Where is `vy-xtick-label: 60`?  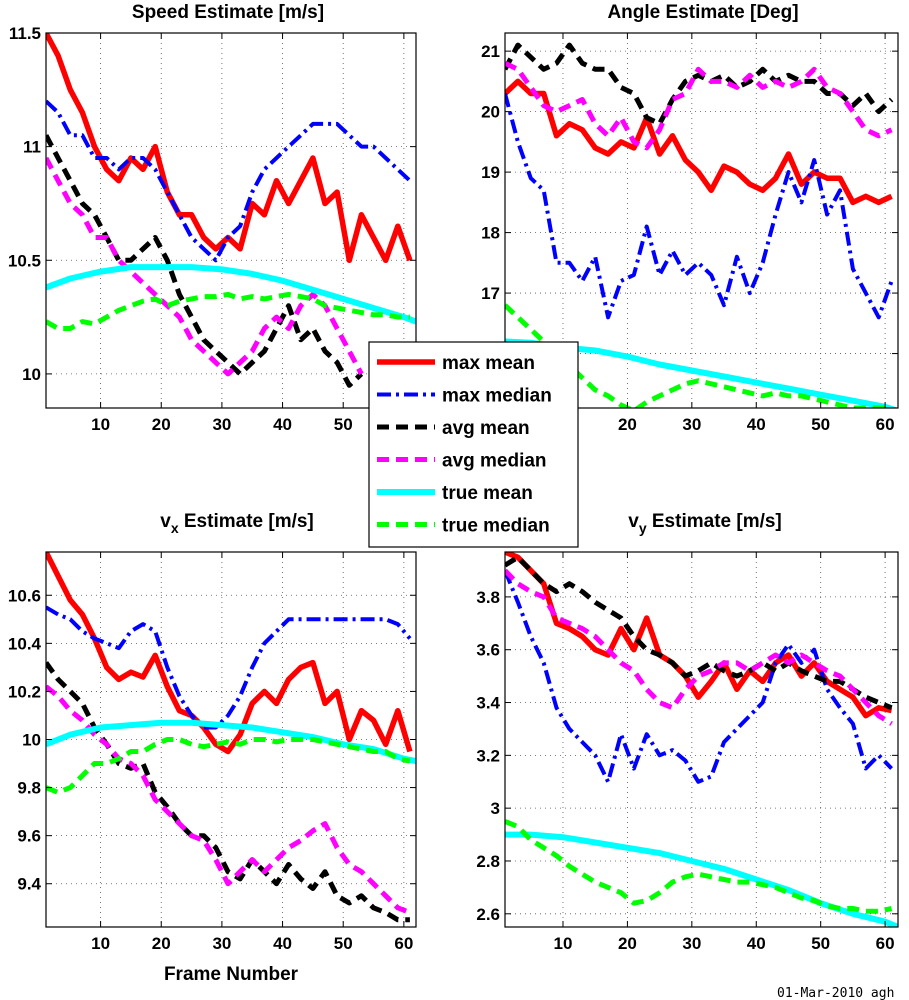 vy-xtick-label: 60 is located at coordinates (885, 943).